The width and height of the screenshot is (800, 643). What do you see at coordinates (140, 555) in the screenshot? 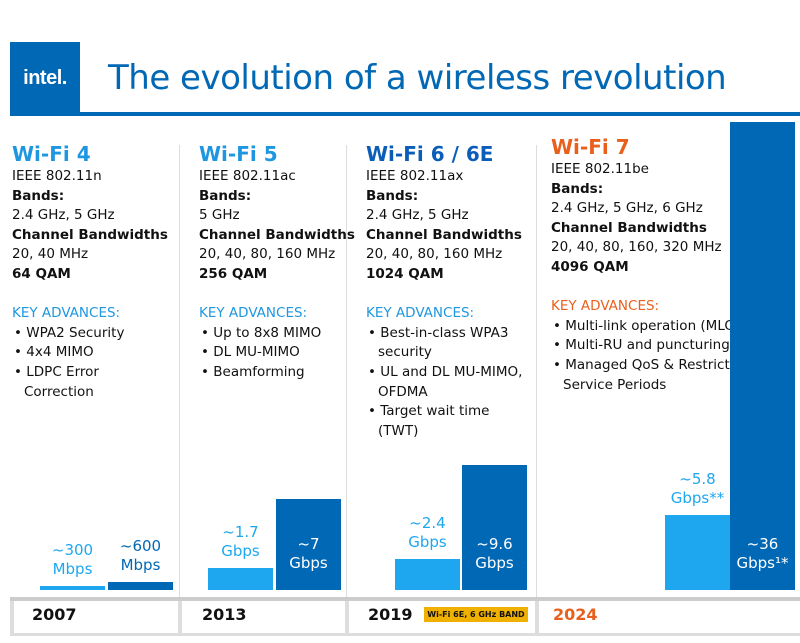
I see `speed-label: ~600 Mbps` at bounding box center [140, 555].